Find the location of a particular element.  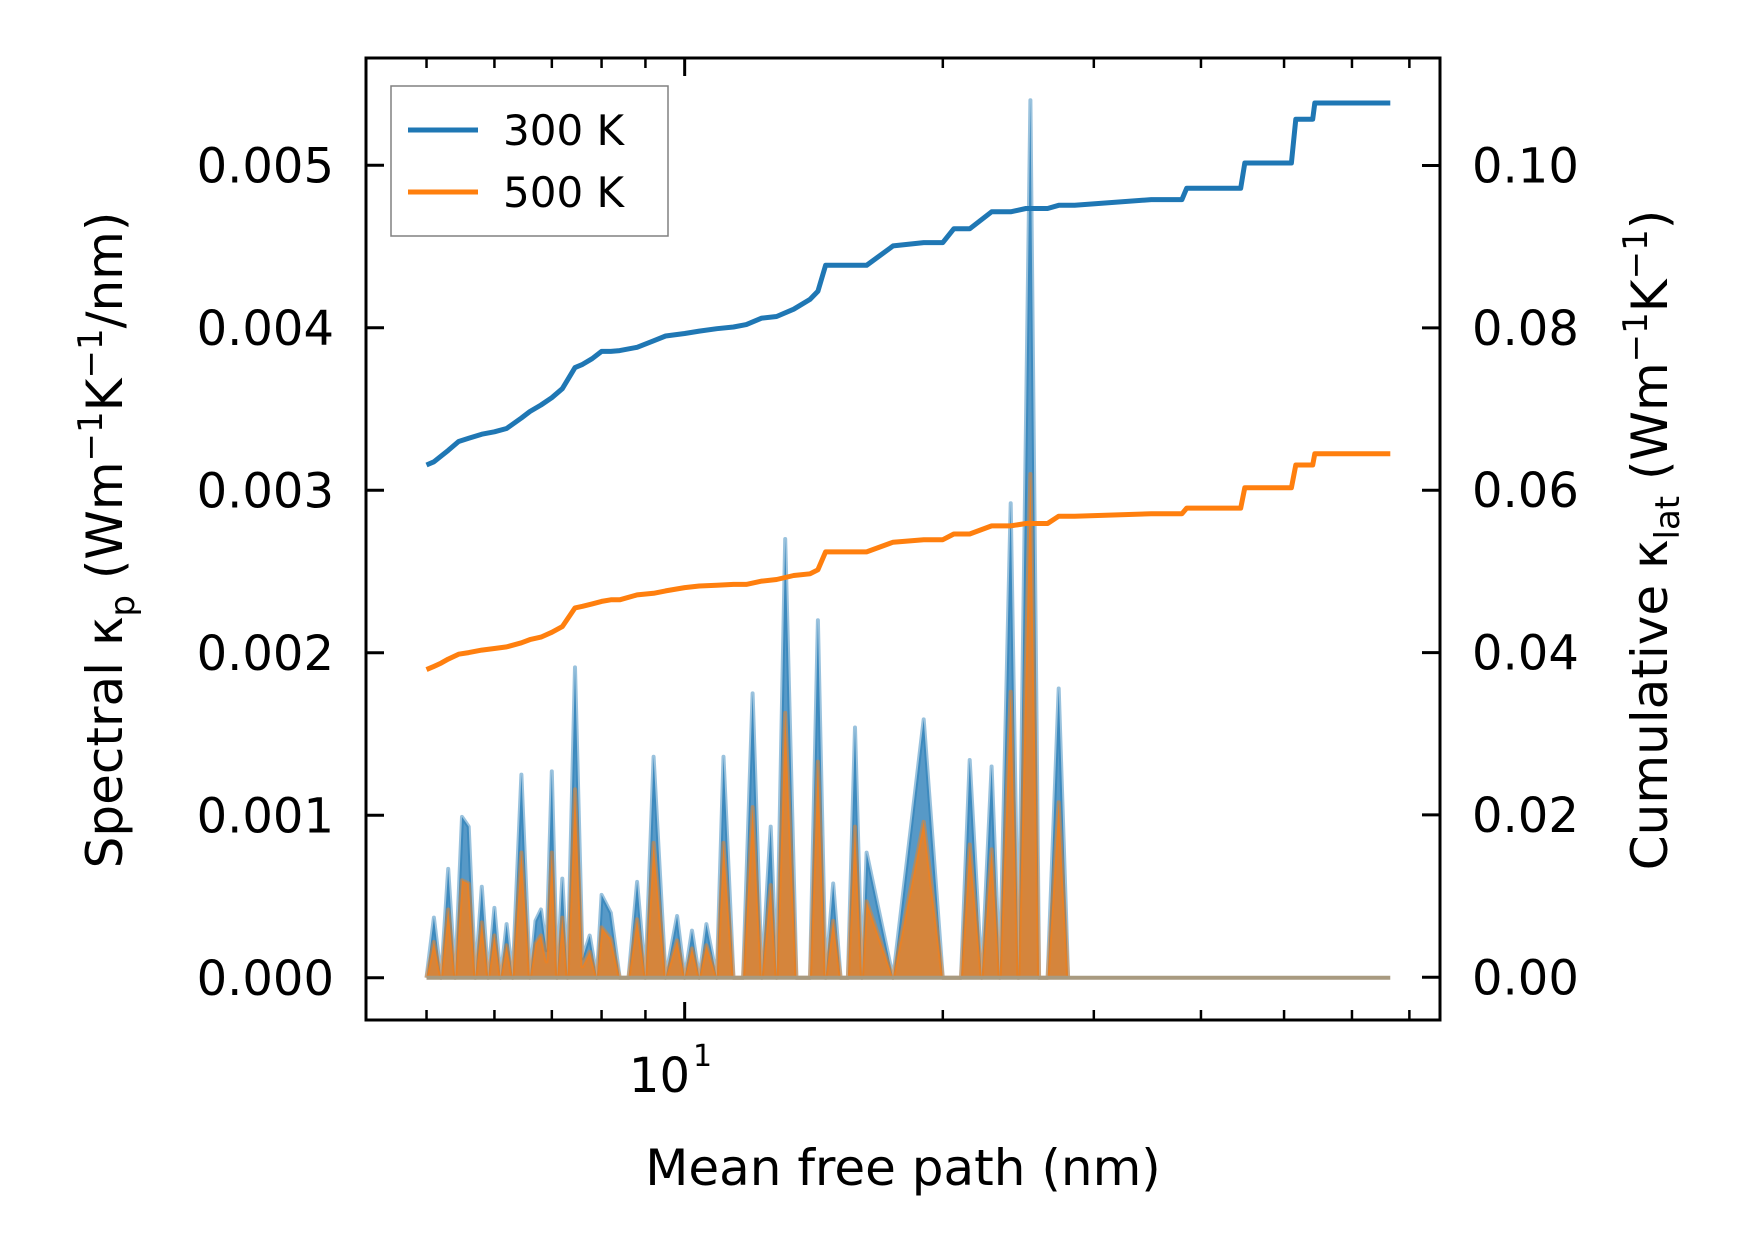

x-axis-label: Mean free path (nm) is located at coordinates (903, 1168).